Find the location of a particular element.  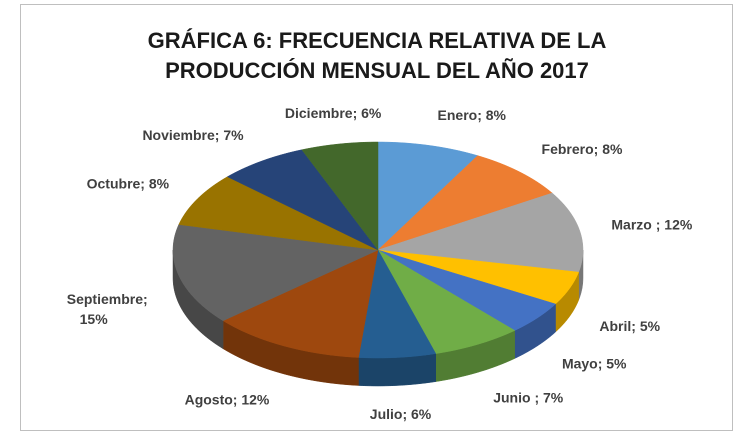

data-label: Marzo ; 12% is located at coordinates (651, 225).